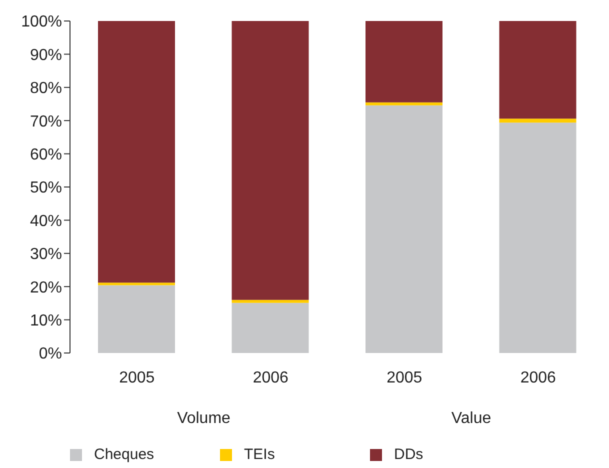 The image size is (609, 468). Describe the element at coordinates (259, 455) in the screenshot. I see `legend-label: TEIs` at that location.